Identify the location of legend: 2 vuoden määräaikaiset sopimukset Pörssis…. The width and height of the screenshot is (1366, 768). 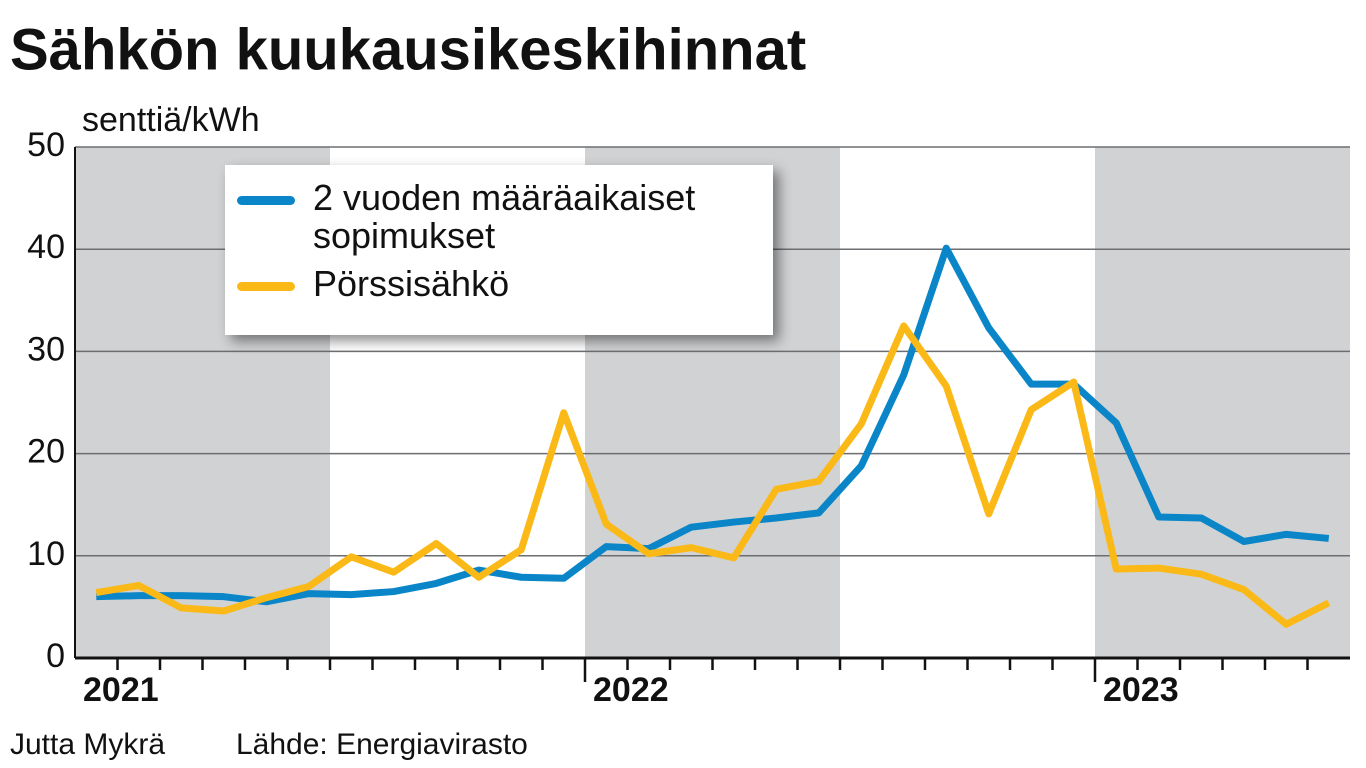
(499, 250).